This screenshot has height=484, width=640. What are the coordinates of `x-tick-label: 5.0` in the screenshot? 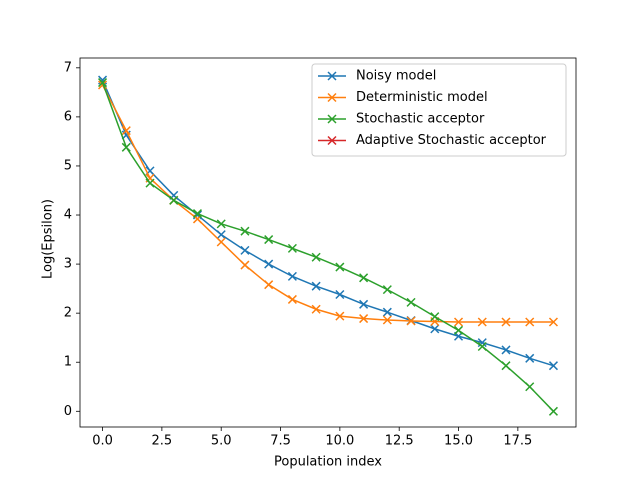 It's located at (221, 441).